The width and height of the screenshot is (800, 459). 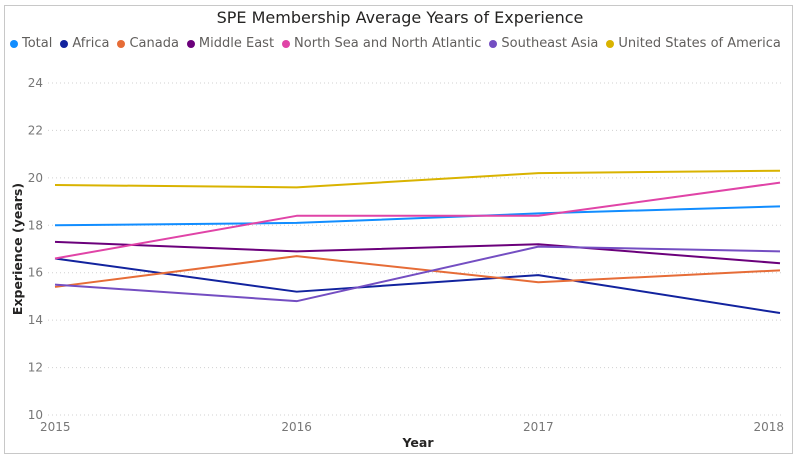 I want to click on x-tick-label: 2017, so click(x=538, y=427).